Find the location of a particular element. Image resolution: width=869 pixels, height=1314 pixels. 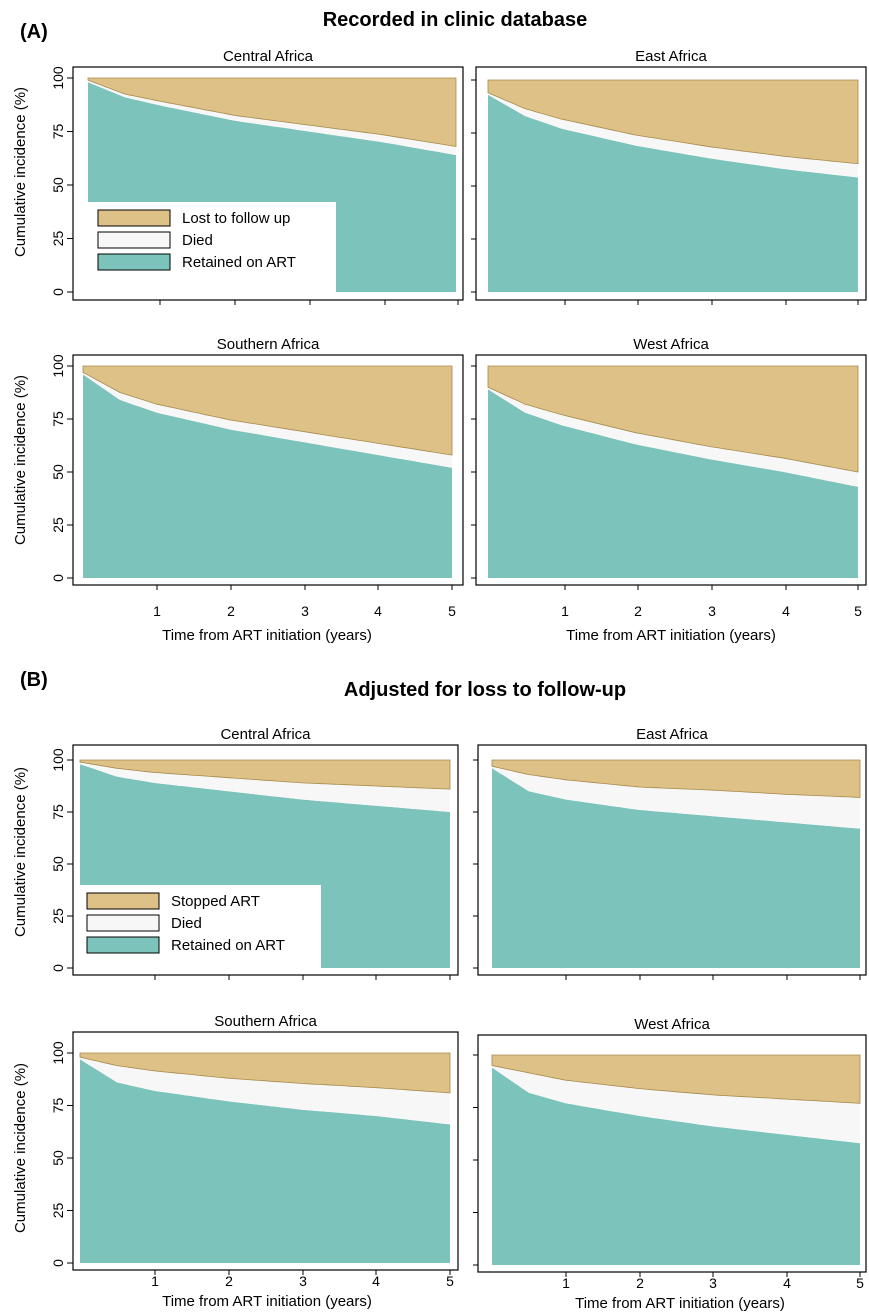

y-axis-label-b2: Cumulative incidence (%) is located at coordinates (20, 1148).